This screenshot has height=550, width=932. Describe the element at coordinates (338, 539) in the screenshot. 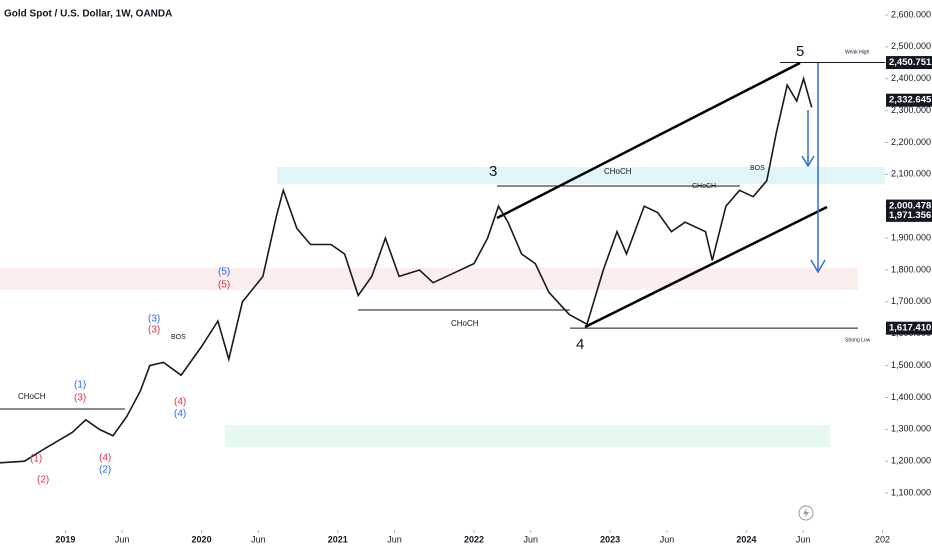

I see `x-tick-label: 2021` at that location.